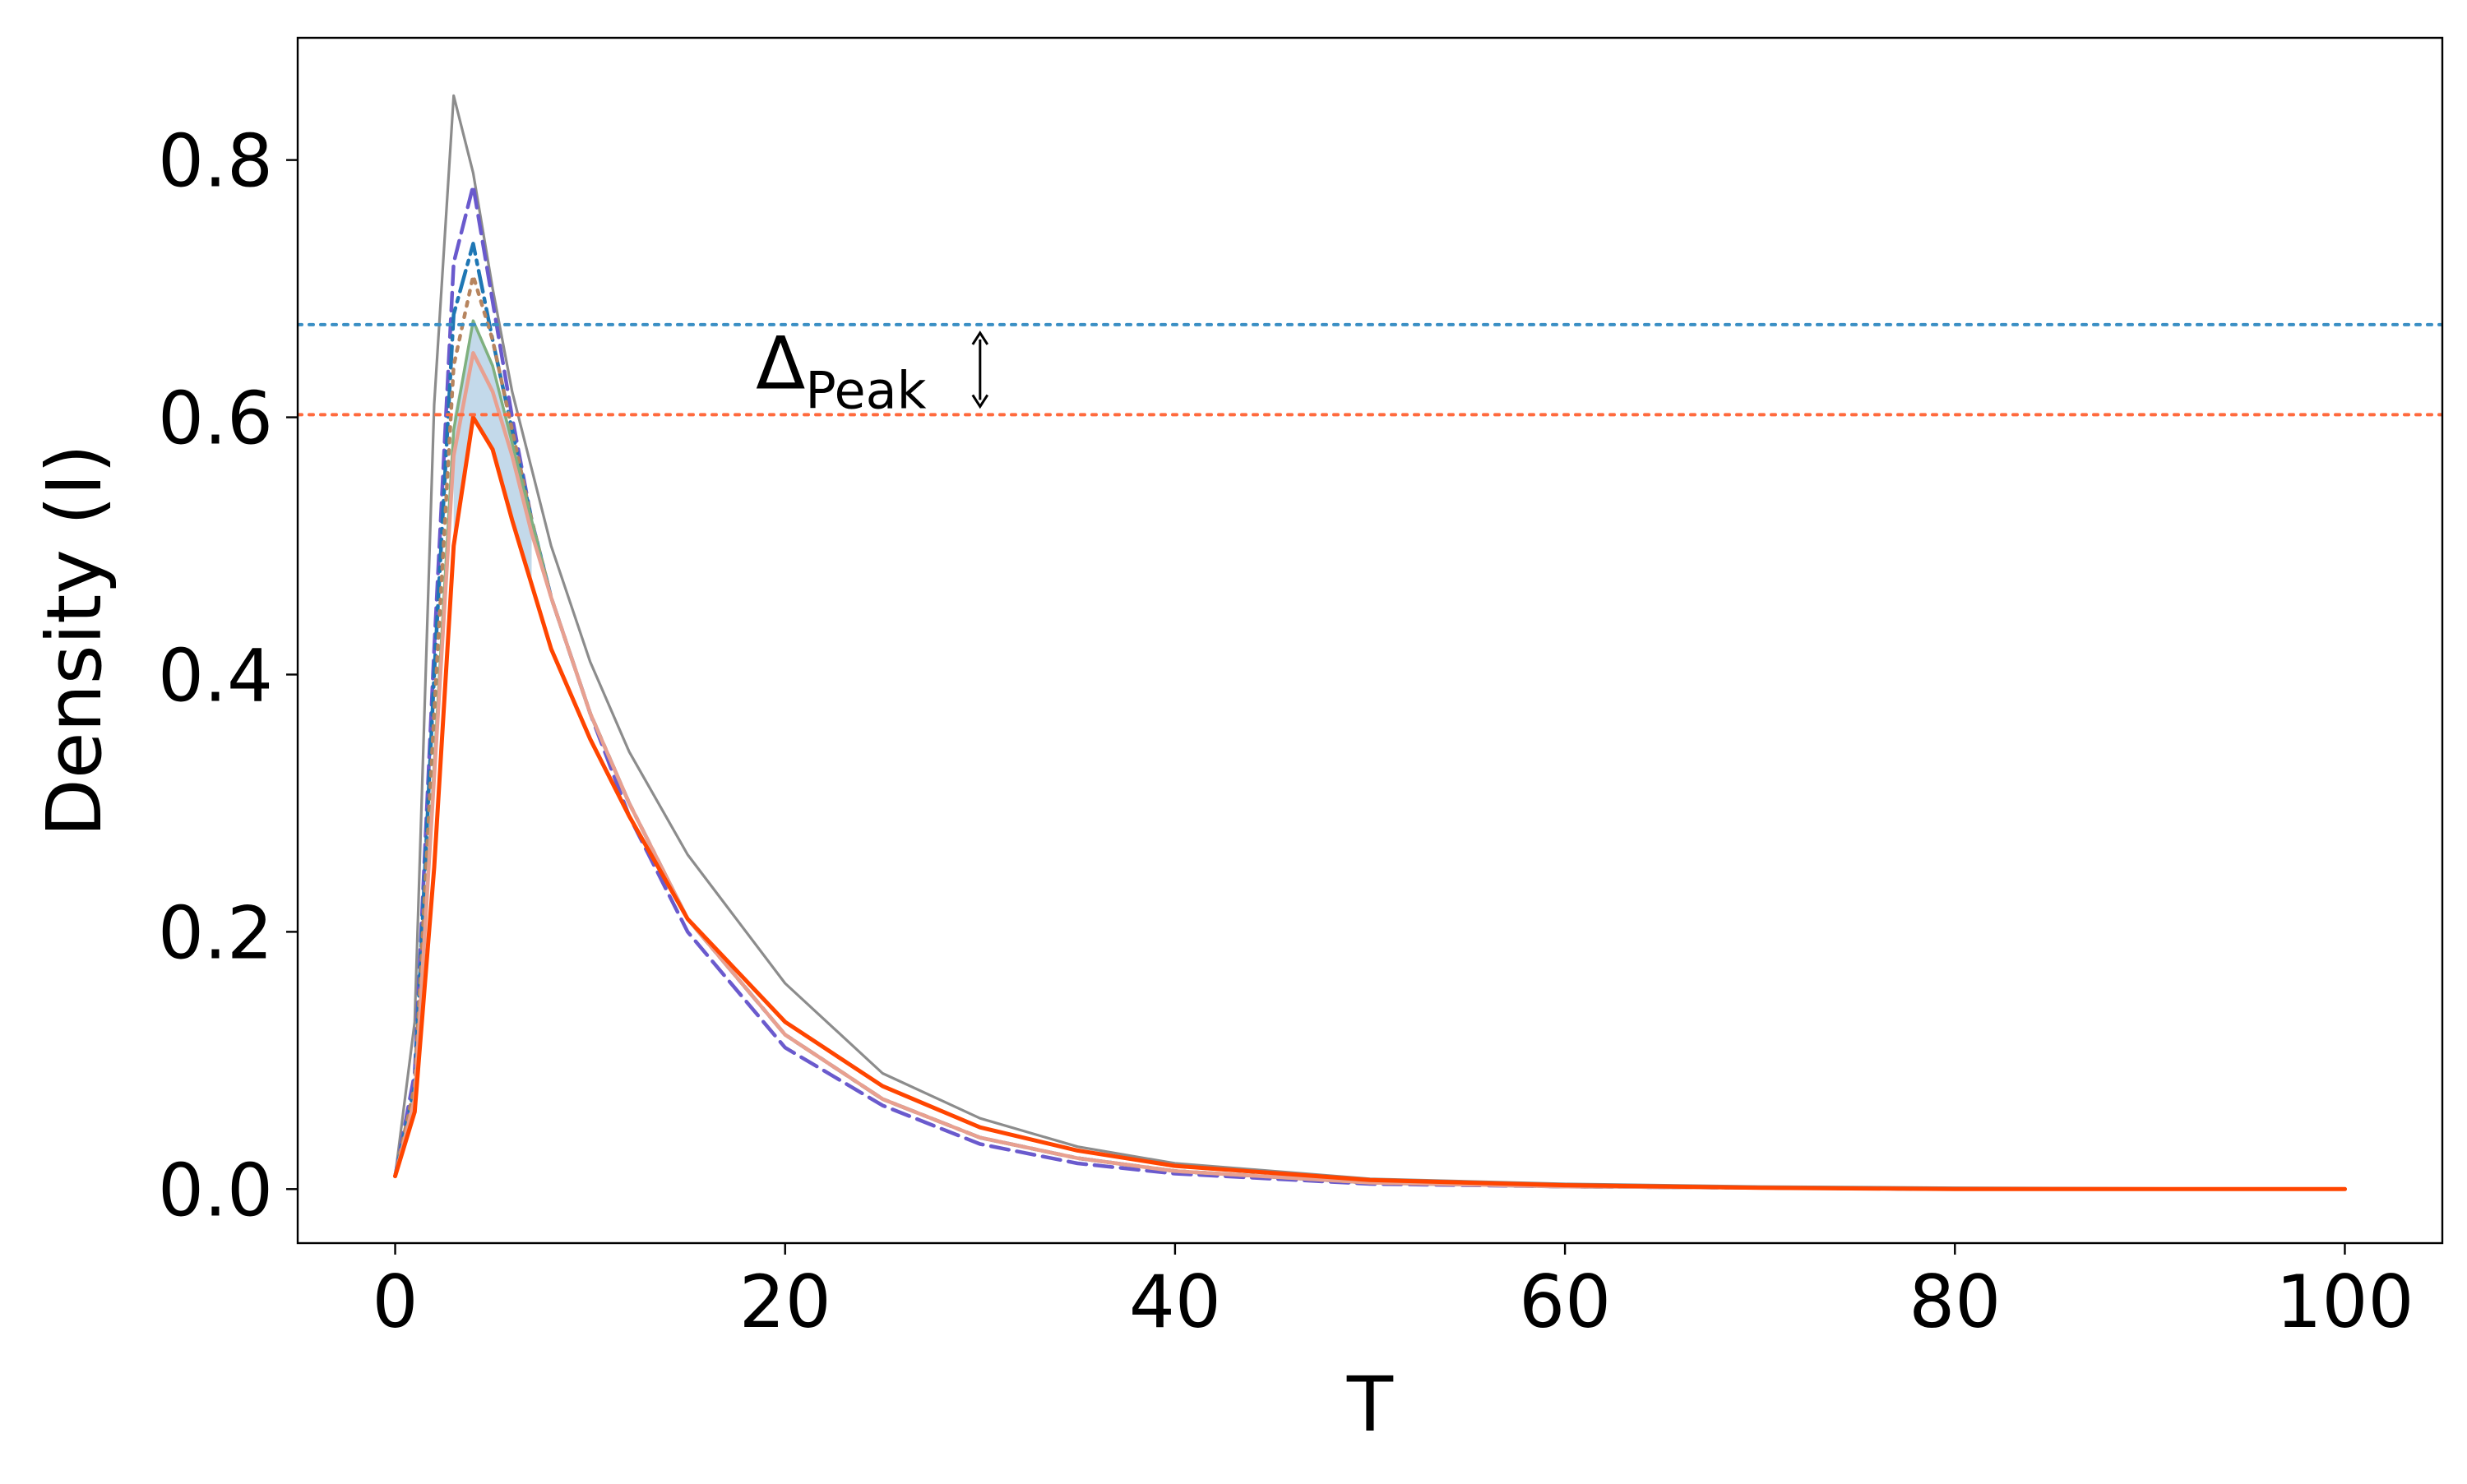 The height and width of the screenshot is (1484, 2467). I want to click on x-axis: 0 20 40 60 80 100, so click(1393, 1293).